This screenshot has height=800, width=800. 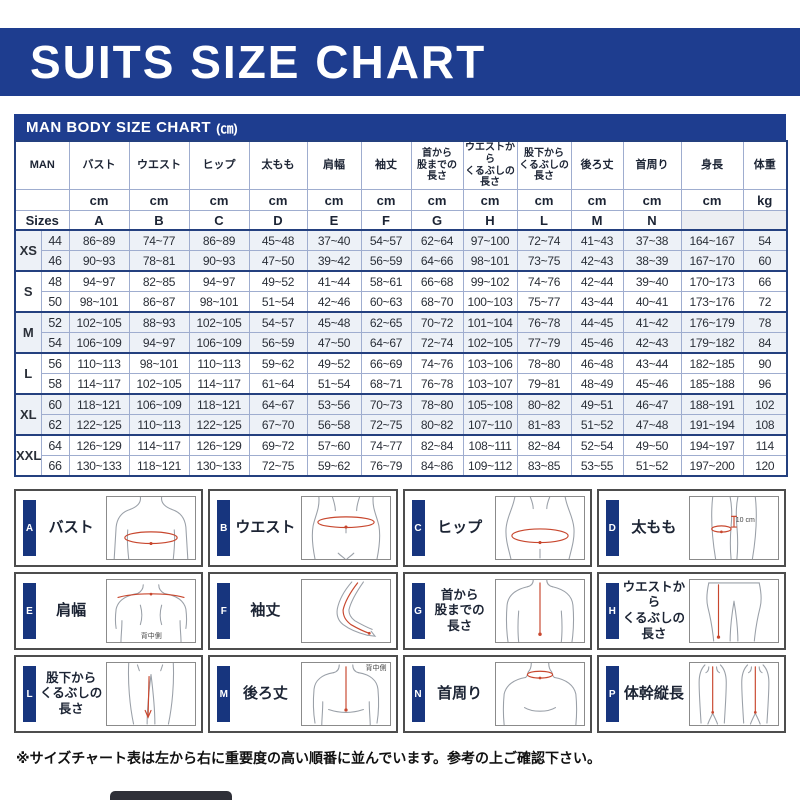 I want to click on size-value-cell: 42~44, so click(x=597, y=281).